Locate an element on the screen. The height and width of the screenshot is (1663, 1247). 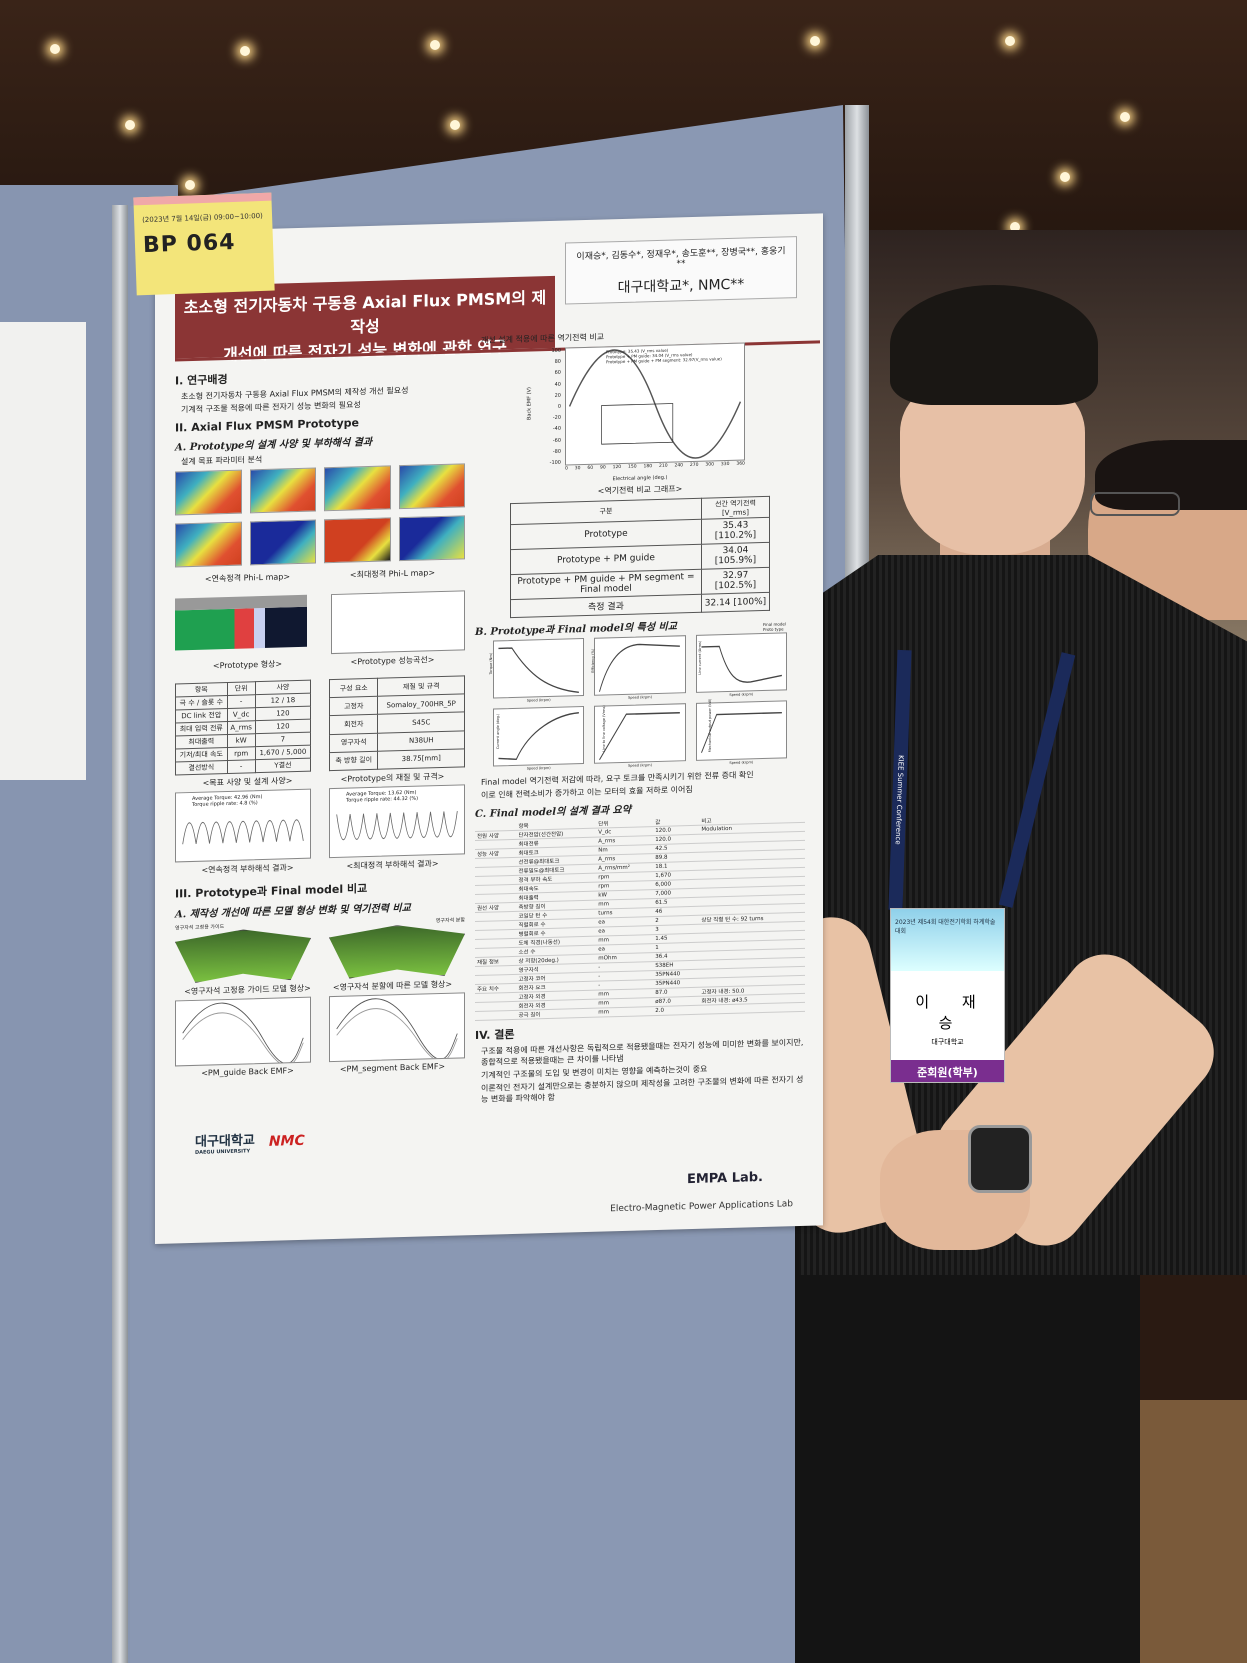
x-tick-label: 270 is located at coordinates (694, 465).